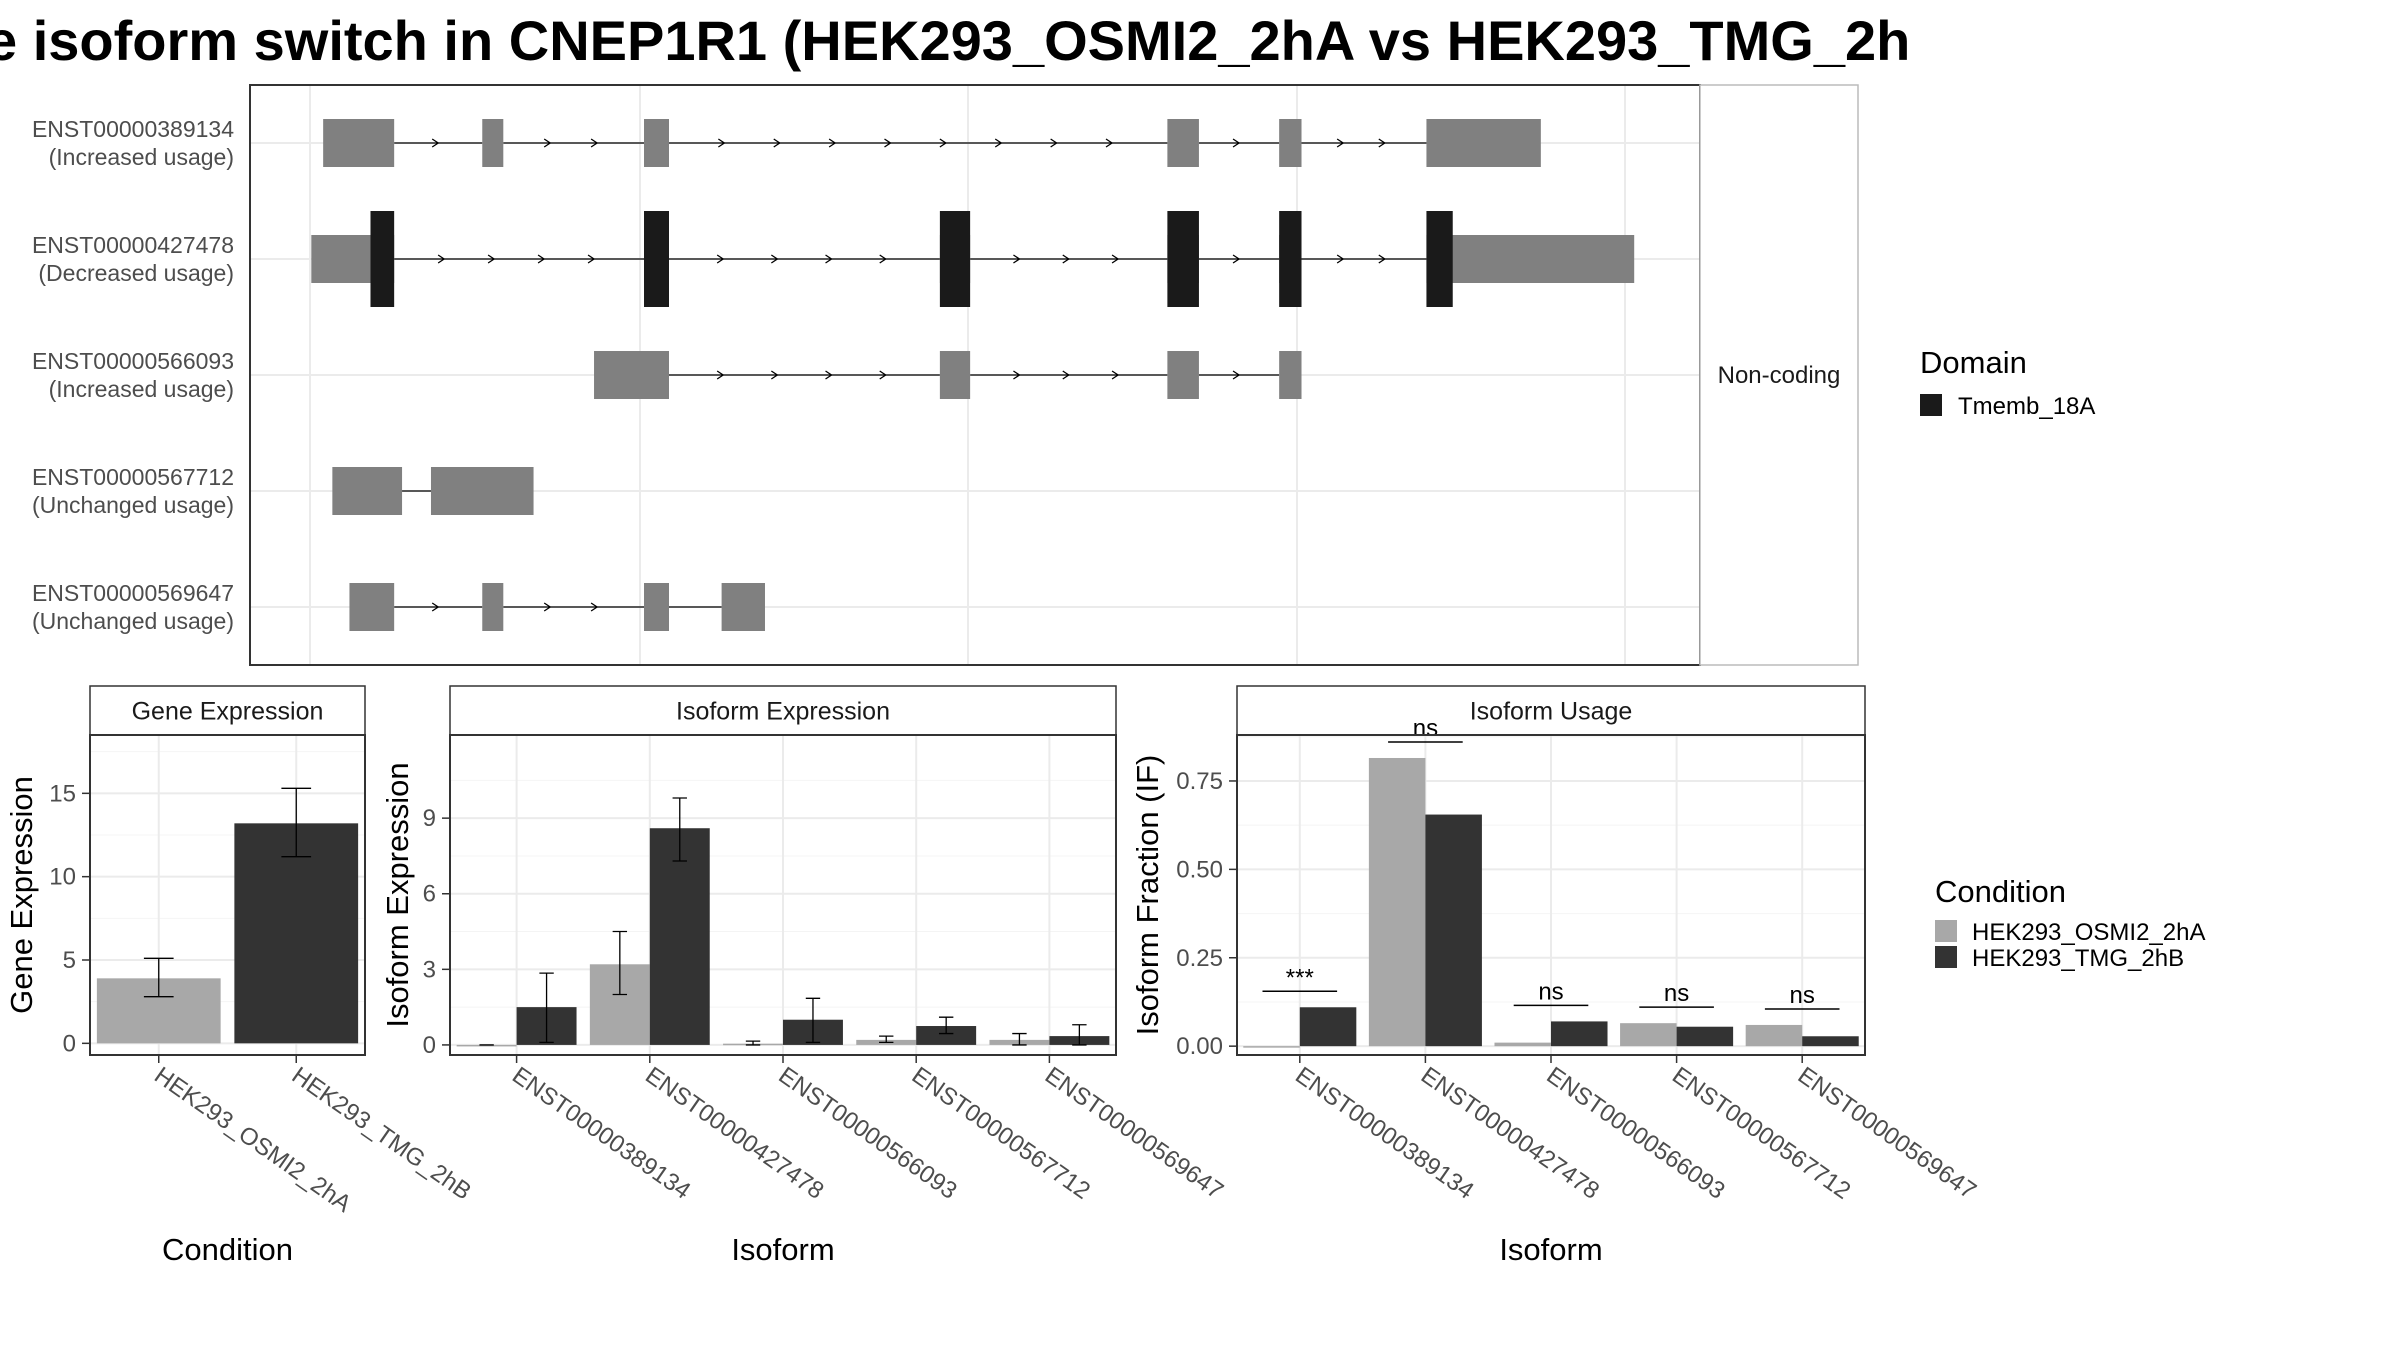 The image size is (2400, 1350). What do you see at coordinates (1199, 1046) in the screenshot?
I see `y-tick-label: 0.00` at bounding box center [1199, 1046].